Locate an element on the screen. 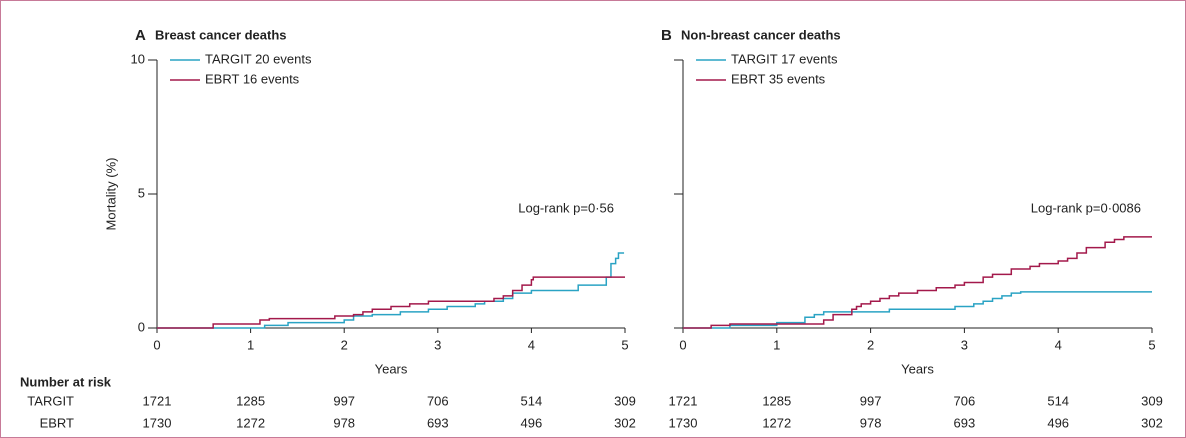  y-tick-label: 0 is located at coordinates (141, 326).